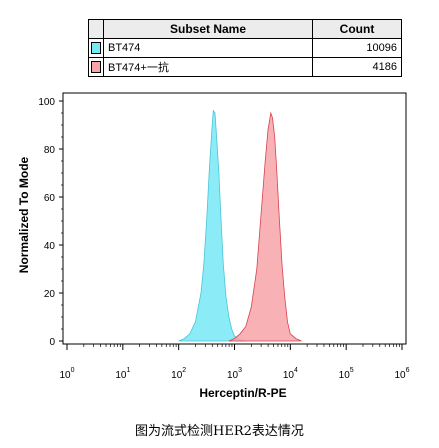 This screenshot has width=439, height=448. Describe the element at coordinates (50, 198) in the screenshot. I see `y-tick-label: 60` at that location.